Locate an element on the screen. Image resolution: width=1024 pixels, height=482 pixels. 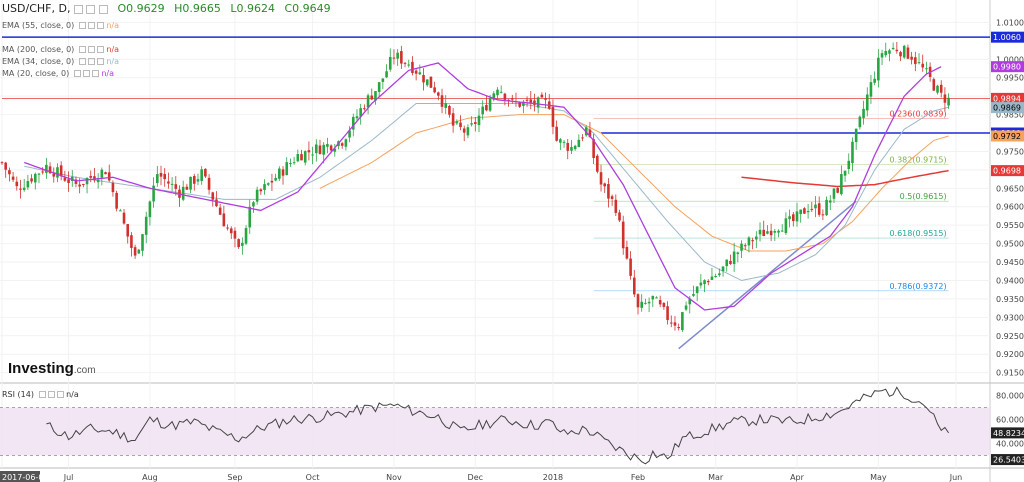
time-axis-cursor-tag is located at coordinates (20, 476).